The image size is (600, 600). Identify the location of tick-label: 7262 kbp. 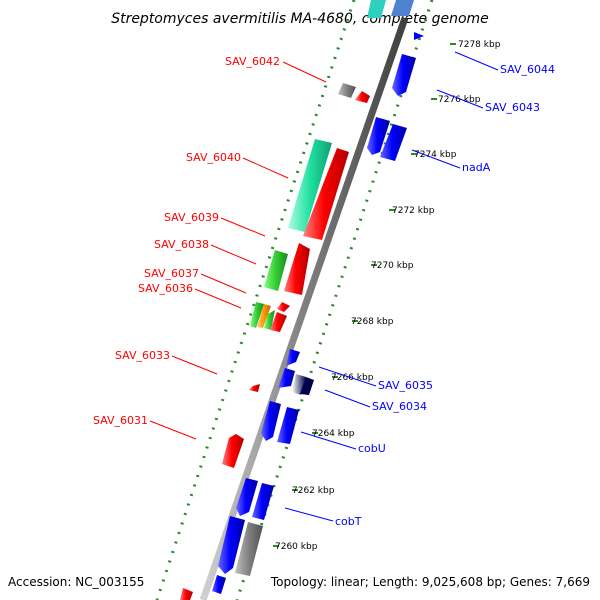
(313, 491).